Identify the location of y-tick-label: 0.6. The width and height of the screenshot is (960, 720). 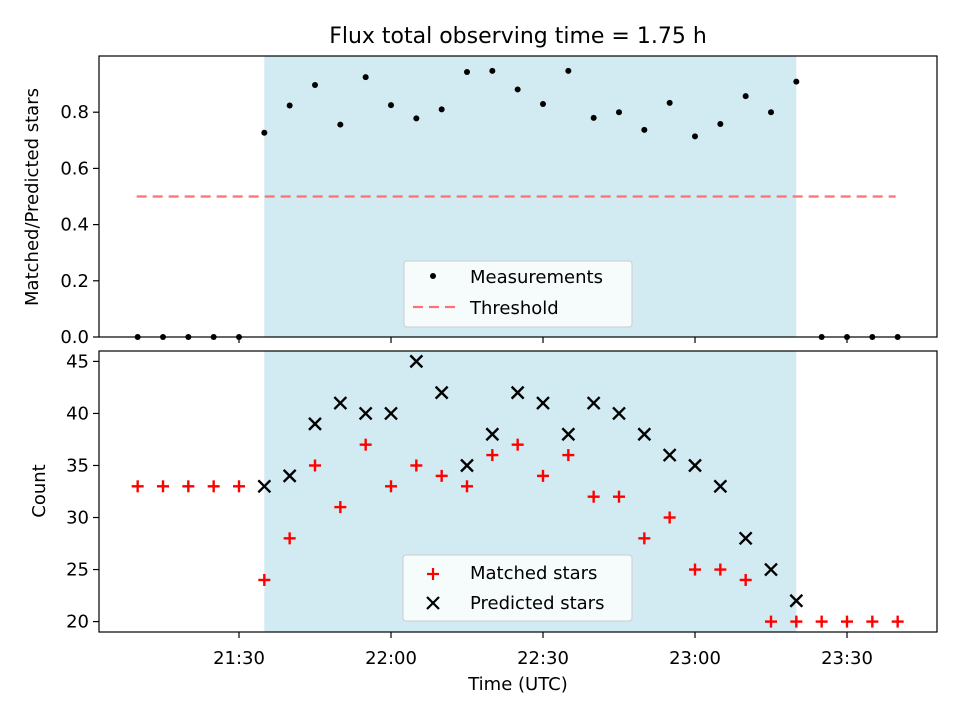
(74, 168).